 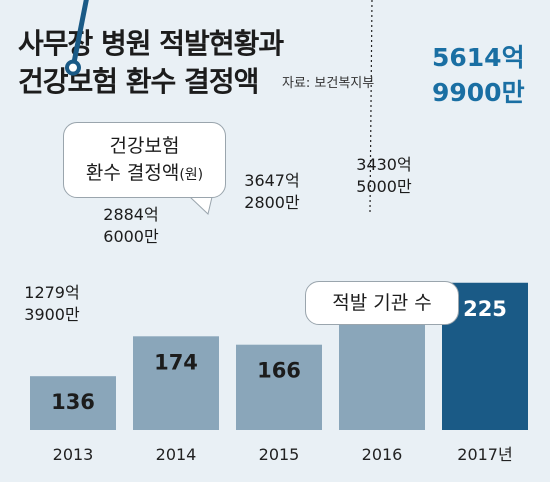 I want to click on bar-value-label: 166, so click(x=279, y=371).